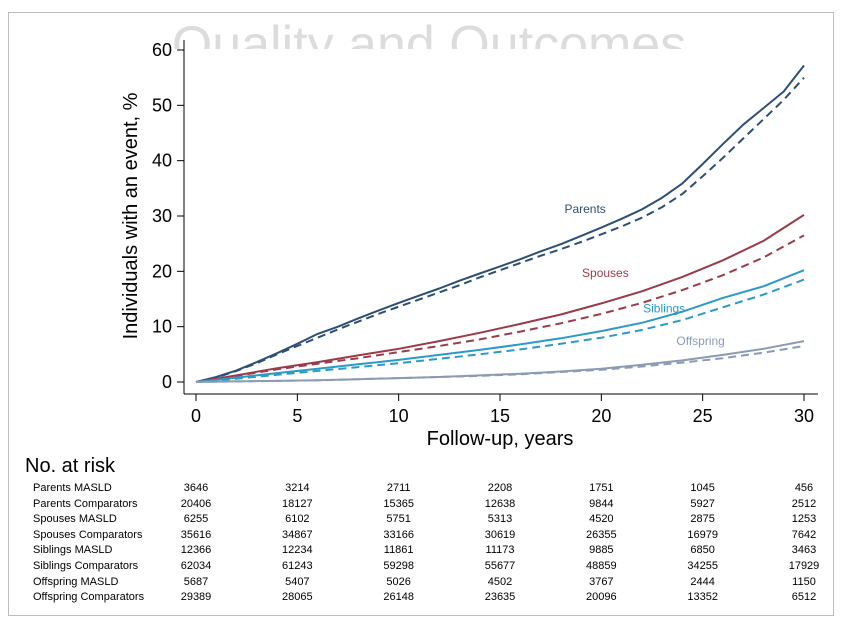  I want to click on y-axis-title: Individuals with an event, %, so click(131, 215).